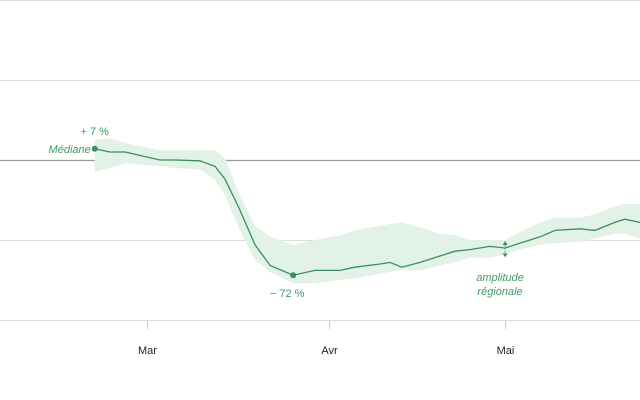 This screenshot has width=640, height=400. Describe the element at coordinates (499, 292) in the screenshot. I see `amplitude-label-line2: régionale` at that location.